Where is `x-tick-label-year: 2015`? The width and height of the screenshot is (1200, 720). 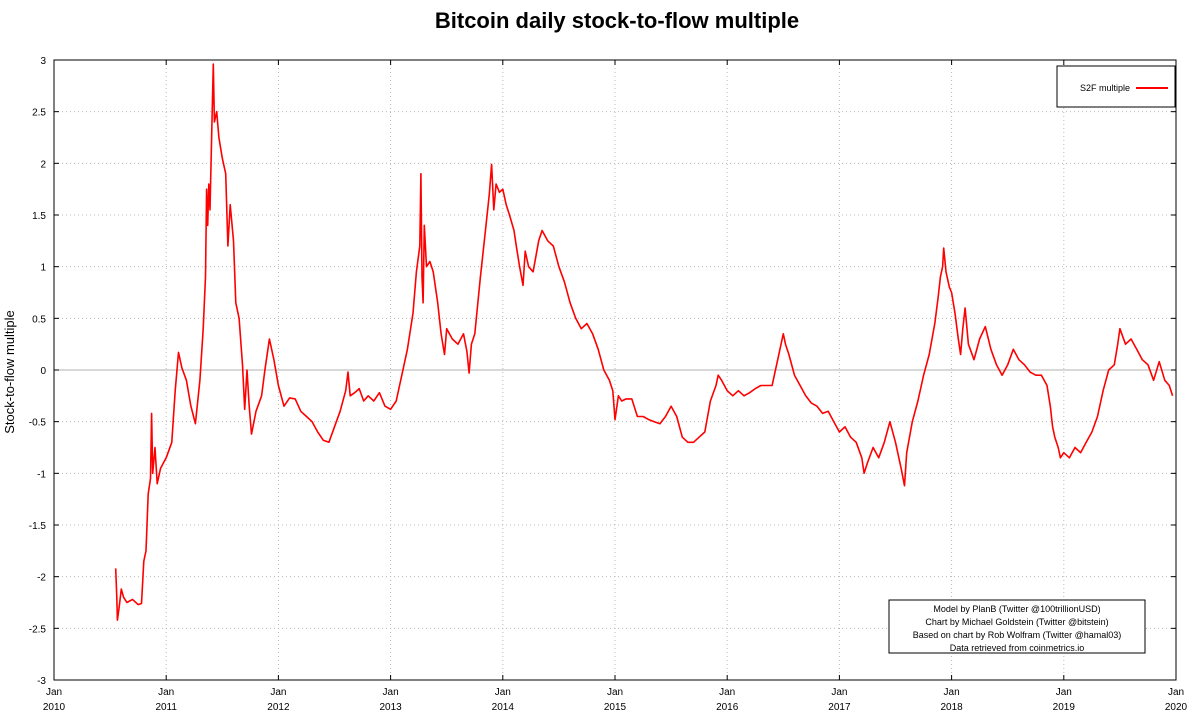 x-tick-label-year: 2015 is located at coordinates (615, 707).